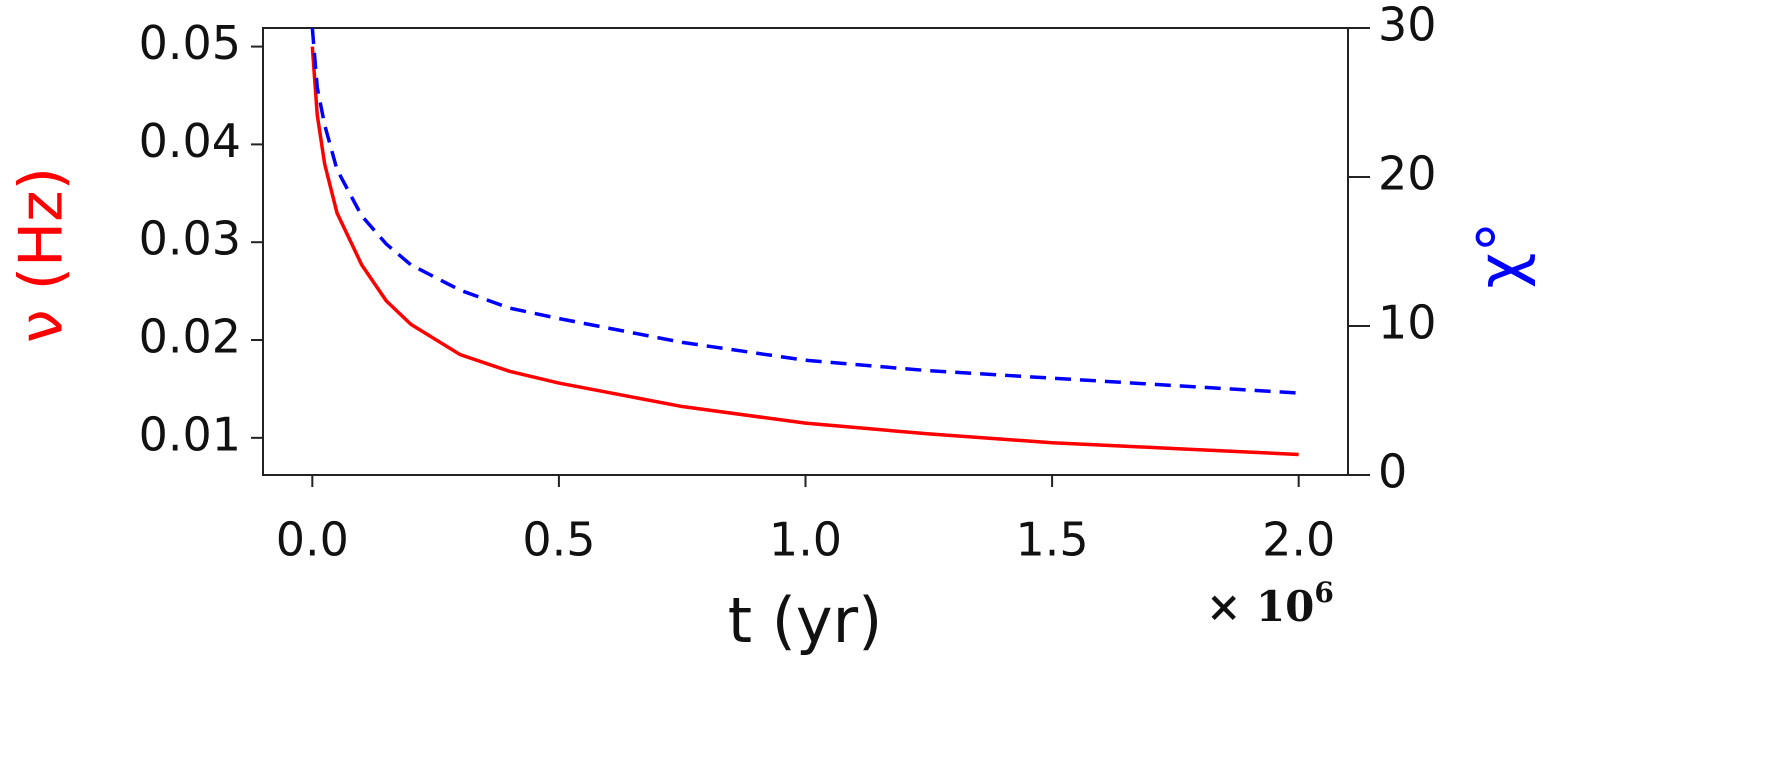 This screenshot has width=1785, height=765. Describe the element at coordinates (1392, 472) in the screenshot. I see `y2-tick-label: 0` at that location.